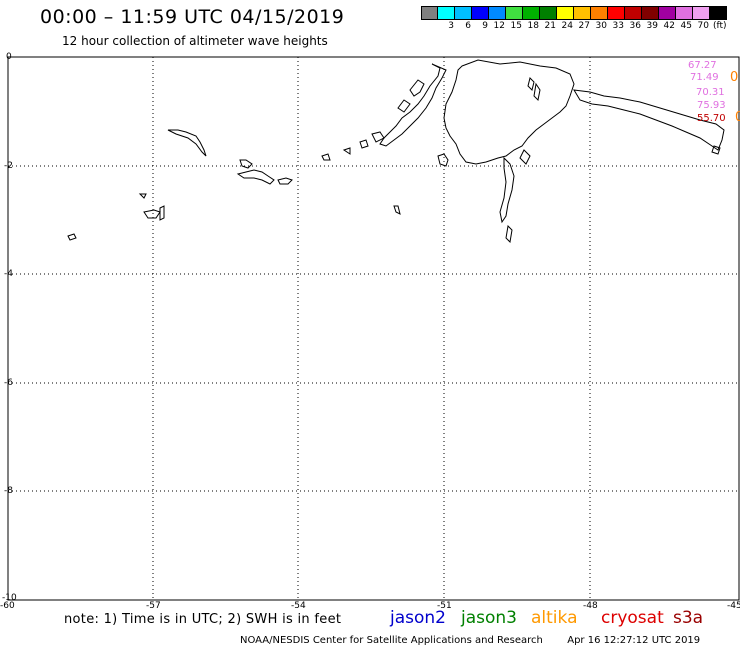  What do you see at coordinates (634, 640) in the screenshot?
I see `generated-timestamp: Apr 16 12:27:12 UTC 2019` at bounding box center [634, 640].